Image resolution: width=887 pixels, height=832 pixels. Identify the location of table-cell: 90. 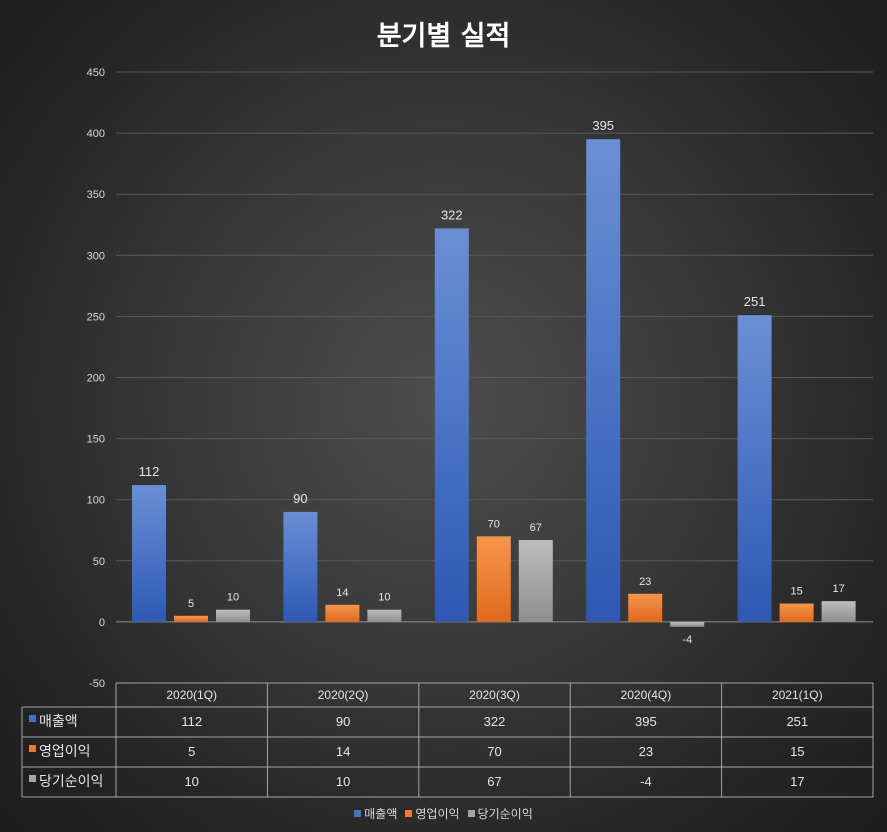
(343, 721).